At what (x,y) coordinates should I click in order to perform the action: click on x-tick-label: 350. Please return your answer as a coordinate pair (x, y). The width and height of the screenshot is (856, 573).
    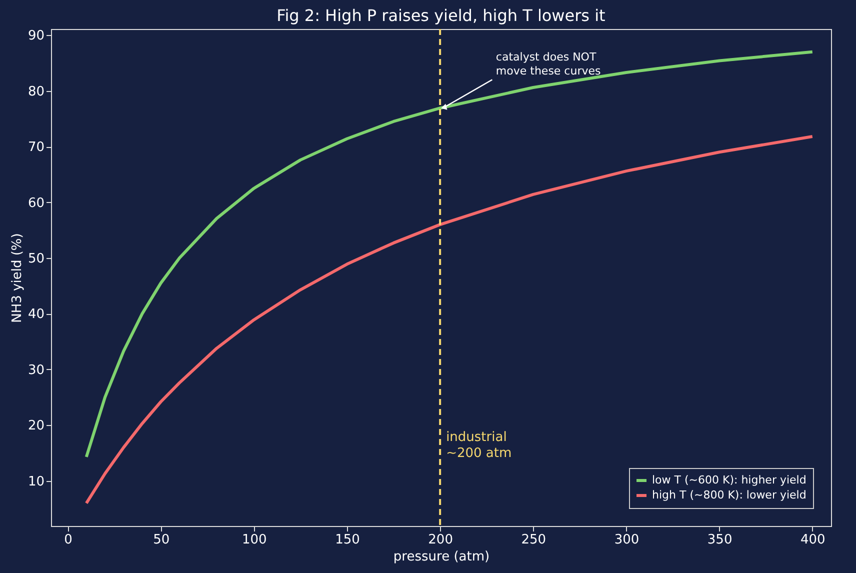
    Looking at the image, I should click on (719, 540).